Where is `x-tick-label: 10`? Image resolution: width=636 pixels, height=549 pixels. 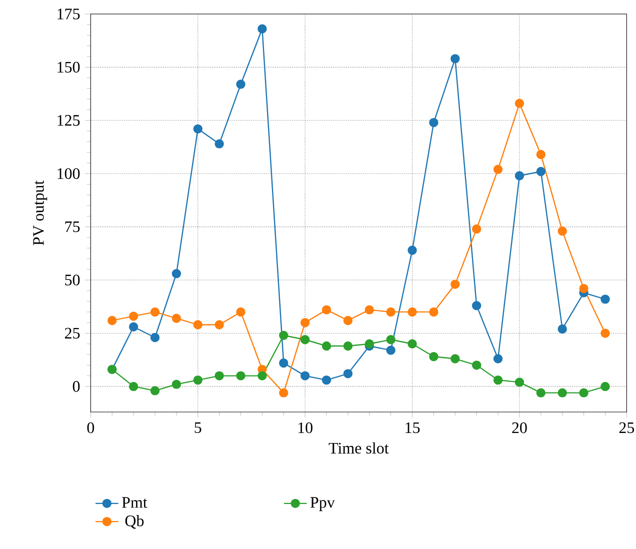
x-tick-label: 10 is located at coordinates (305, 428).